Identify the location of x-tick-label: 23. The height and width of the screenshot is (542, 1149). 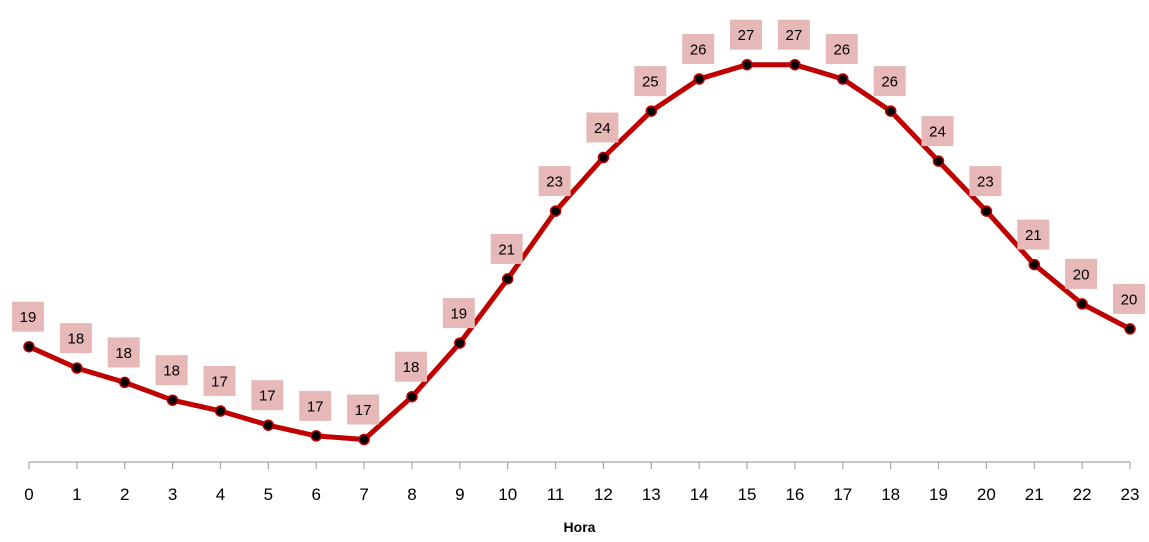
(1130, 494).